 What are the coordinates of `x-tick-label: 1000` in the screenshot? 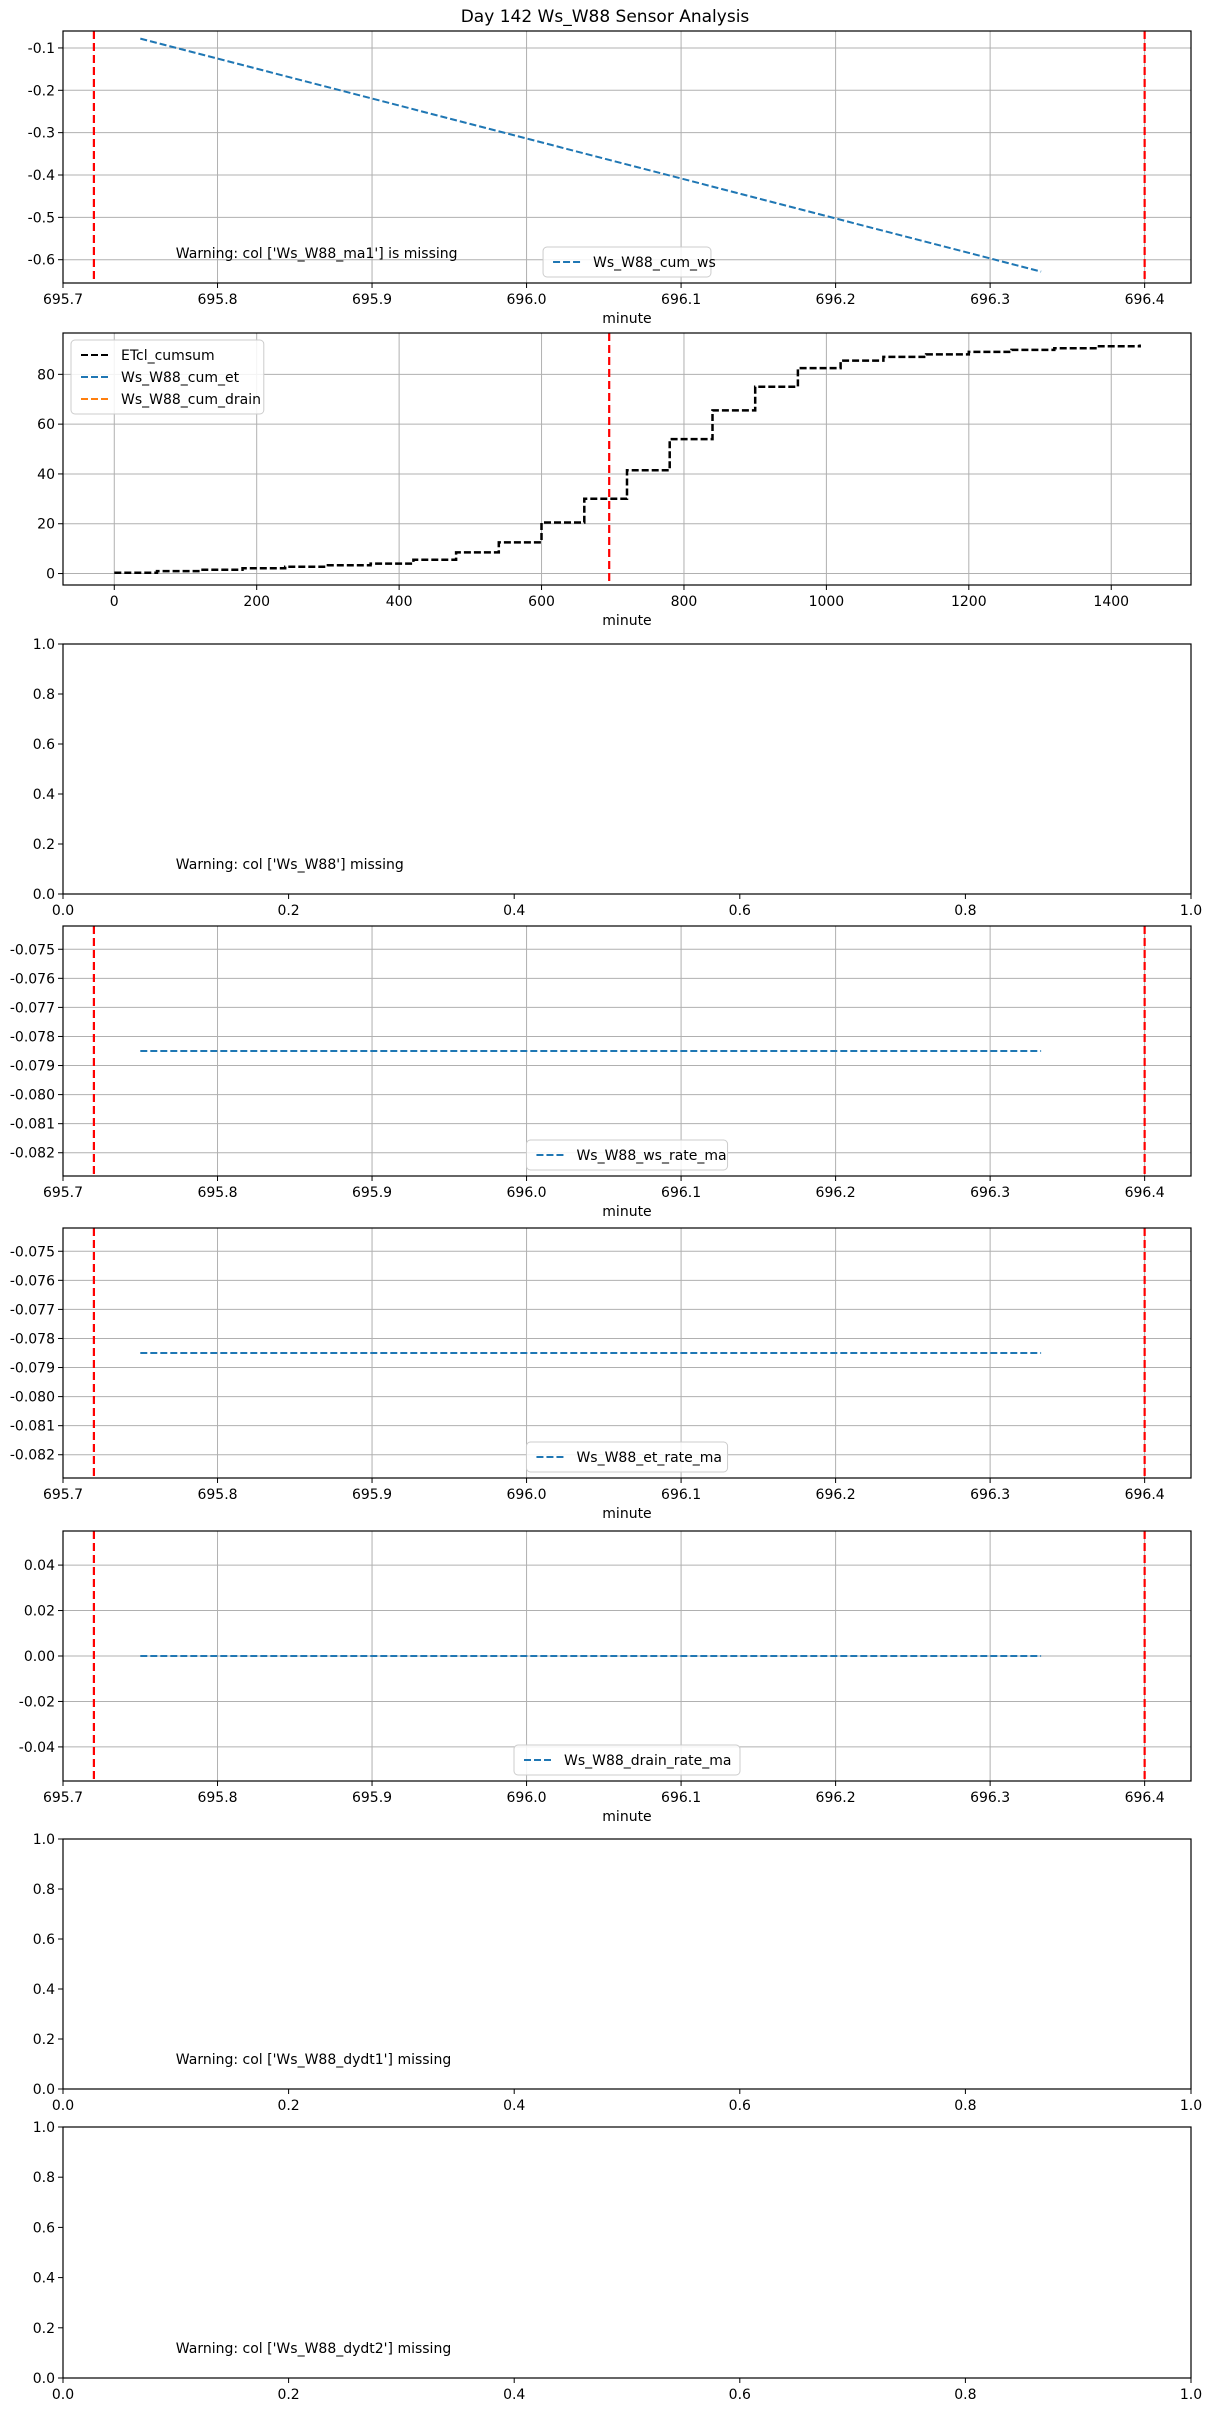 It's located at (827, 602).